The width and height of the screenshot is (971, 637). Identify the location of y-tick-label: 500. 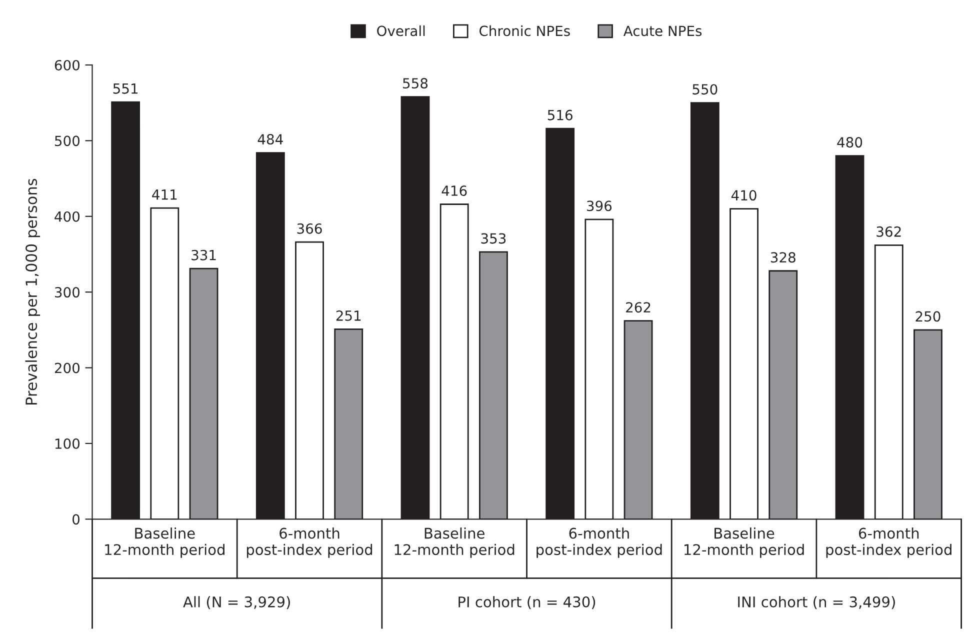
(67, 141).